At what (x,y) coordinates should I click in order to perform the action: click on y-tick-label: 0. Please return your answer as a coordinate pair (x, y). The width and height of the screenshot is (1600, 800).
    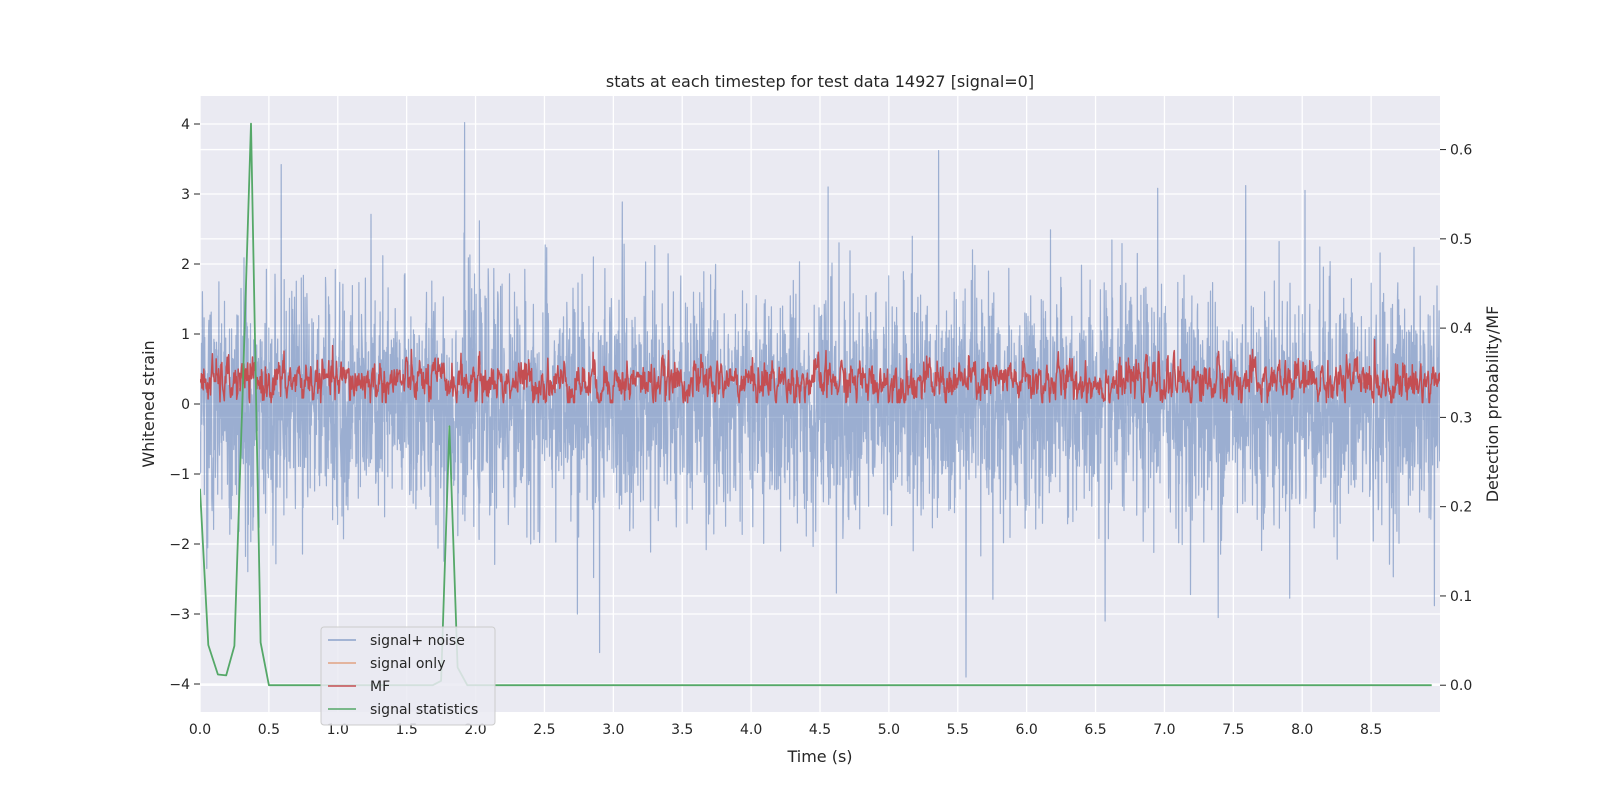
    Looking at the image, I should click on (185, 405).